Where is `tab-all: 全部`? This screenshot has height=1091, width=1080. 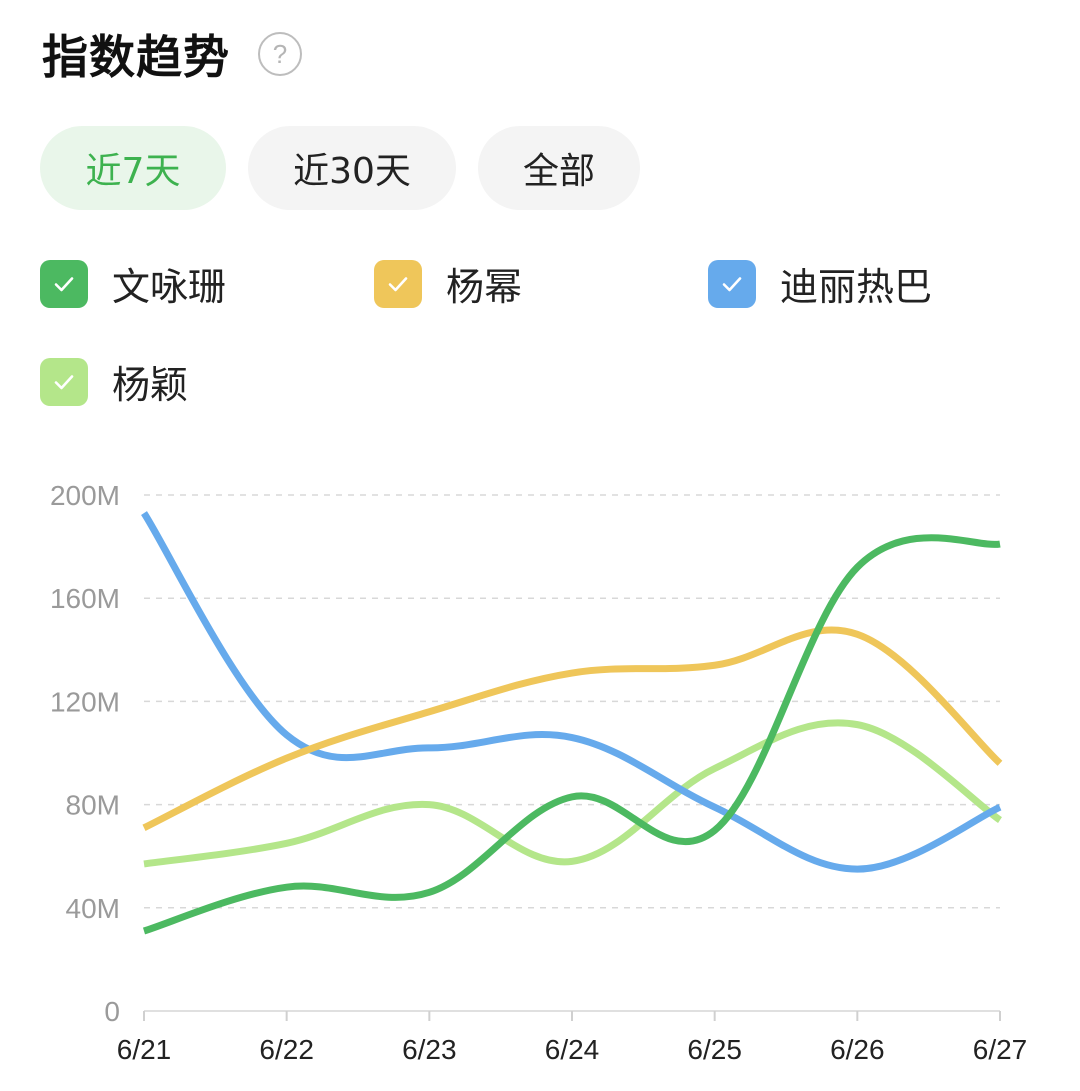 tab-all: 全部 is located at coordinates (559, 168).